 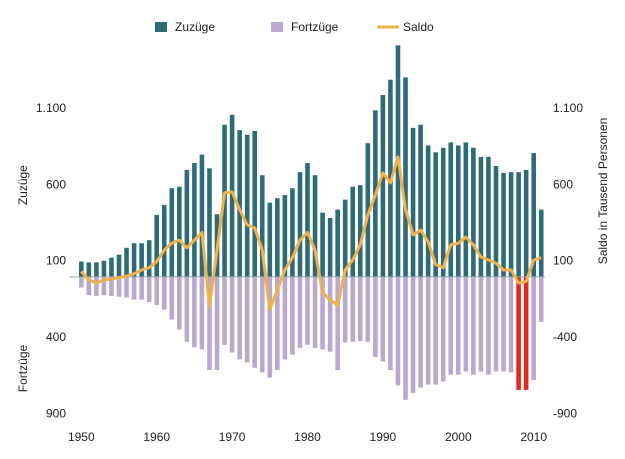 I want to click on y2-tick-label: -400, so click(x=565, y=337).